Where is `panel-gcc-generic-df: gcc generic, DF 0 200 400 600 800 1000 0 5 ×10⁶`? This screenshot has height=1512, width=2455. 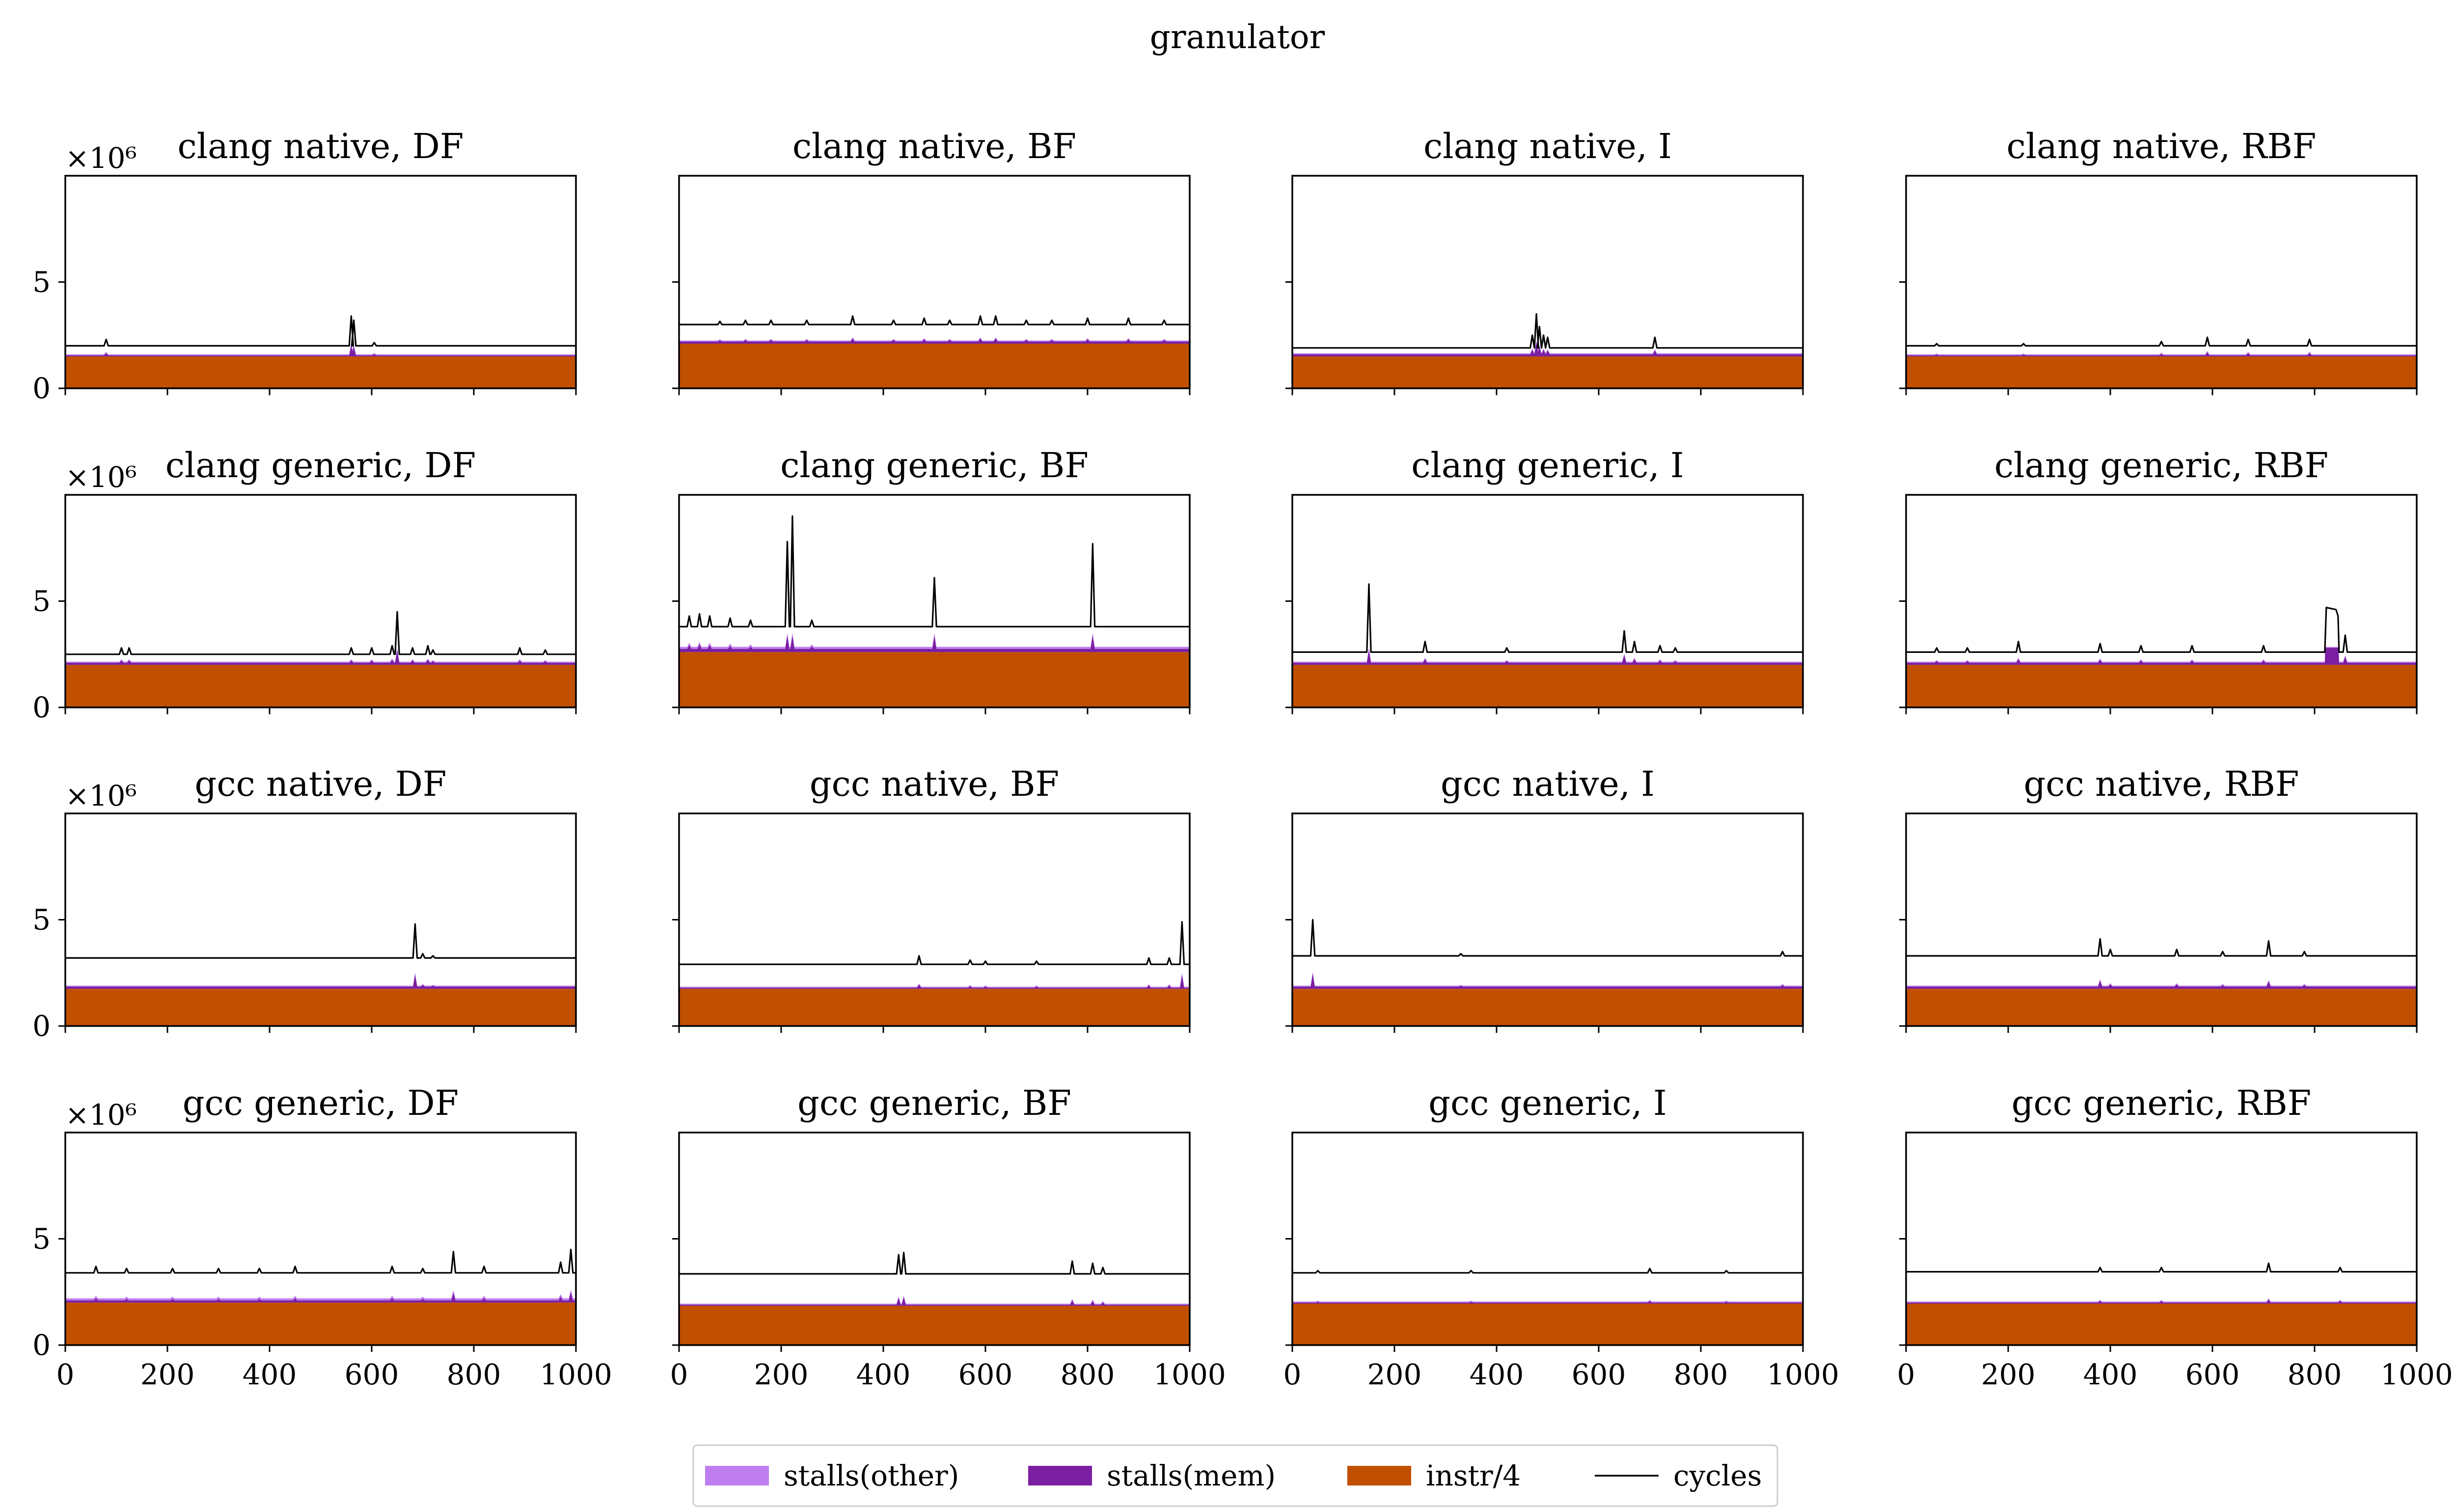
panel-gcc-generic-df: gcc generic, DF 0 200 400 600 800 1000 0 5 ×10⁶ is located at coordinates (322, 1237).